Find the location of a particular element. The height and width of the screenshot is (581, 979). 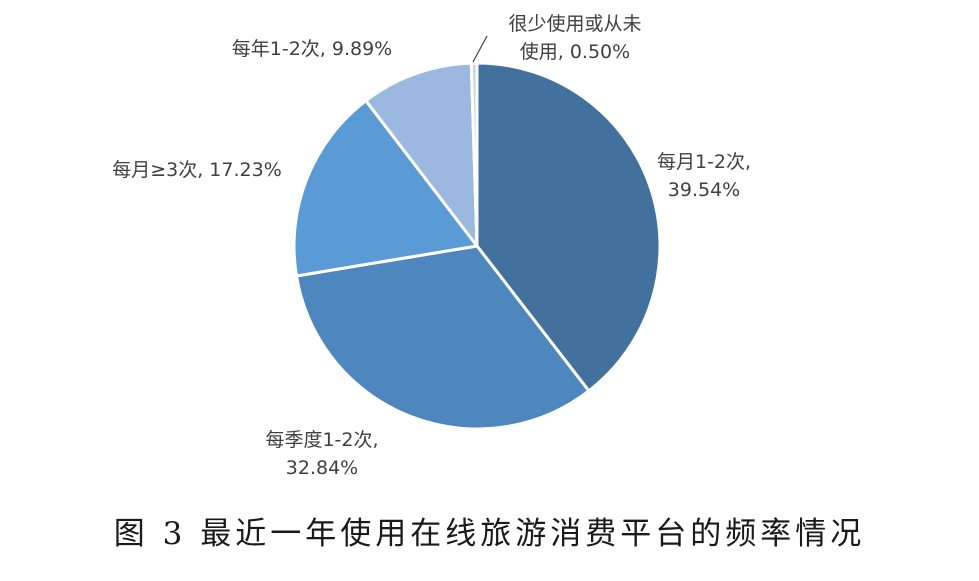

slice-label-1: 每月1-2次, 39.54% is located at coordinates (704, 176).